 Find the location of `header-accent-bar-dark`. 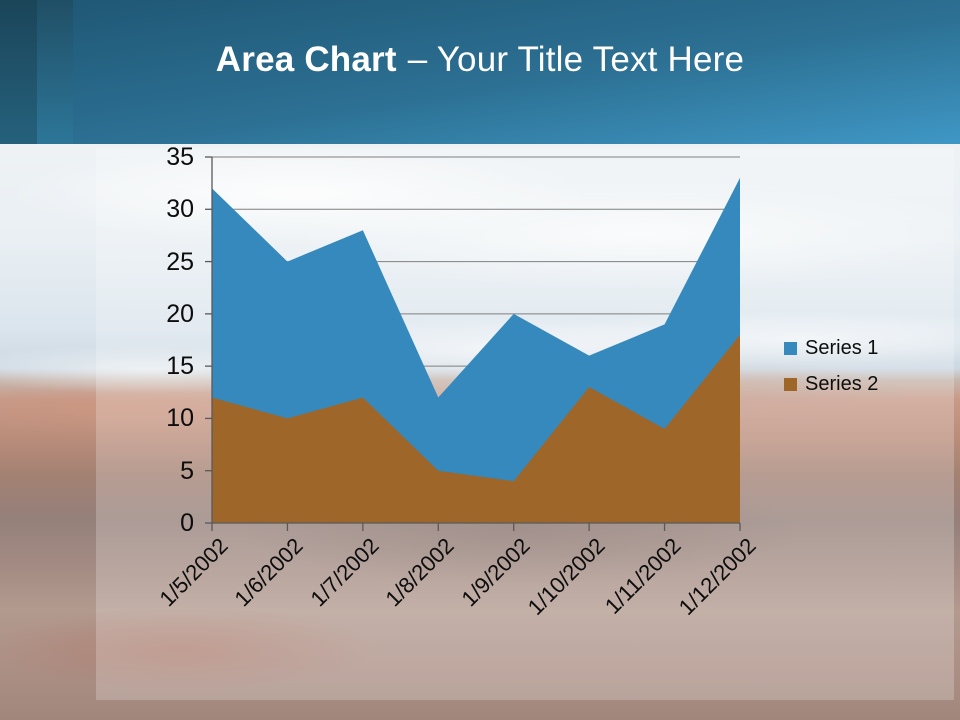

header-accent-bar-dark is located at coordinates (18, 72).